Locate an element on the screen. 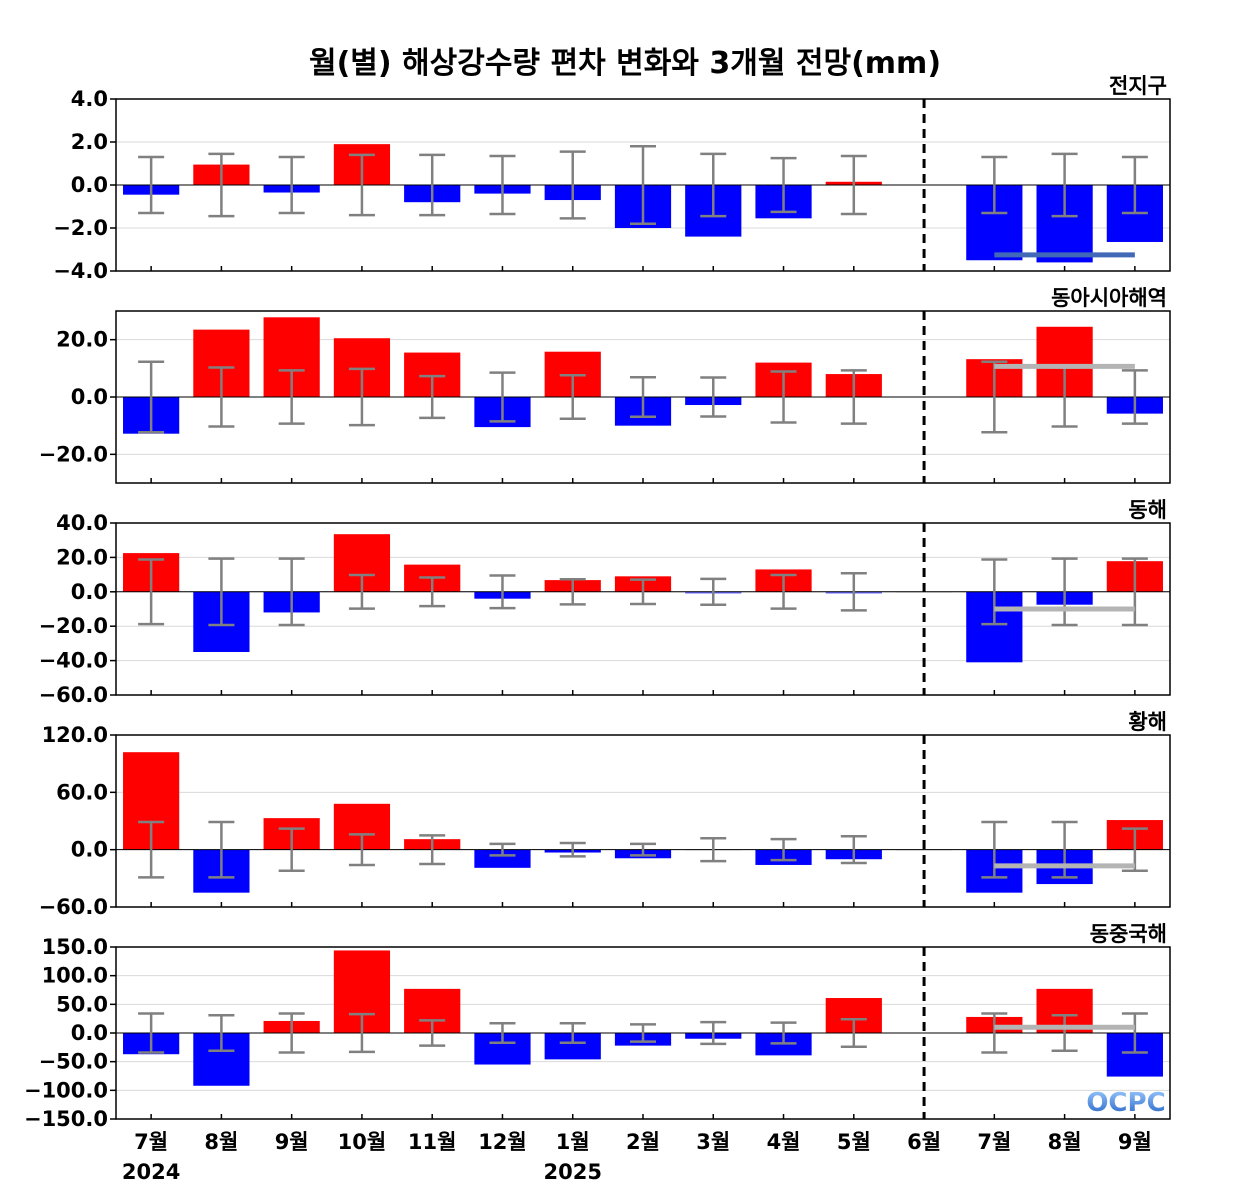 Image resolution: width=1250 pixels, height=1200 pixels. y-tick-label: 150.0 is located at coordinates (75, 947).